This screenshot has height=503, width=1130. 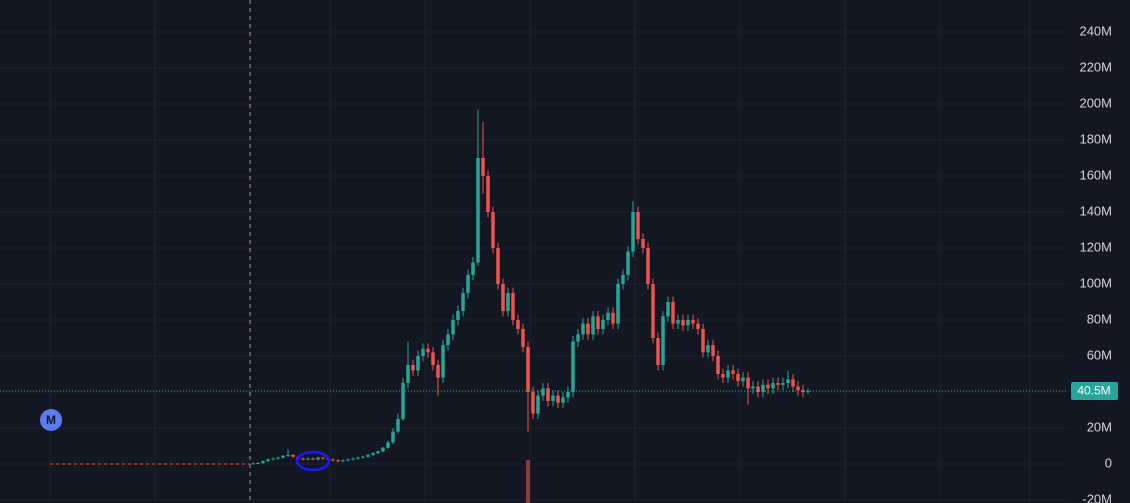 What do you see at coordinates (1099, 426) in the screenshot?
I see `y-tick-label: 20M` at bounding box center [1099, 426].